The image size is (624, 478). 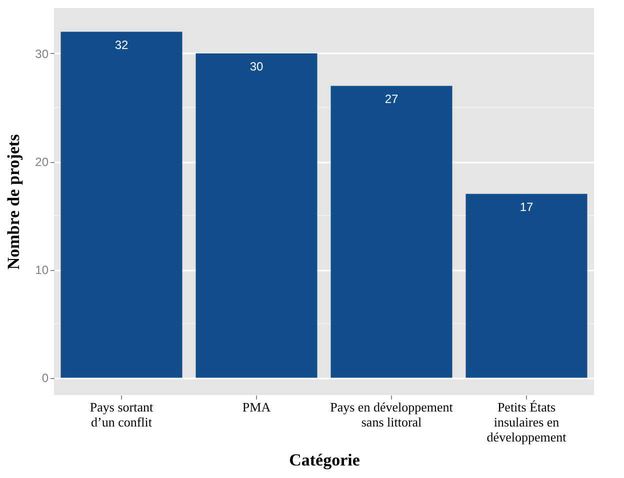 I want to click on x-tick-label: Pays sortant d’un conflit, so click(x=122, y=415).